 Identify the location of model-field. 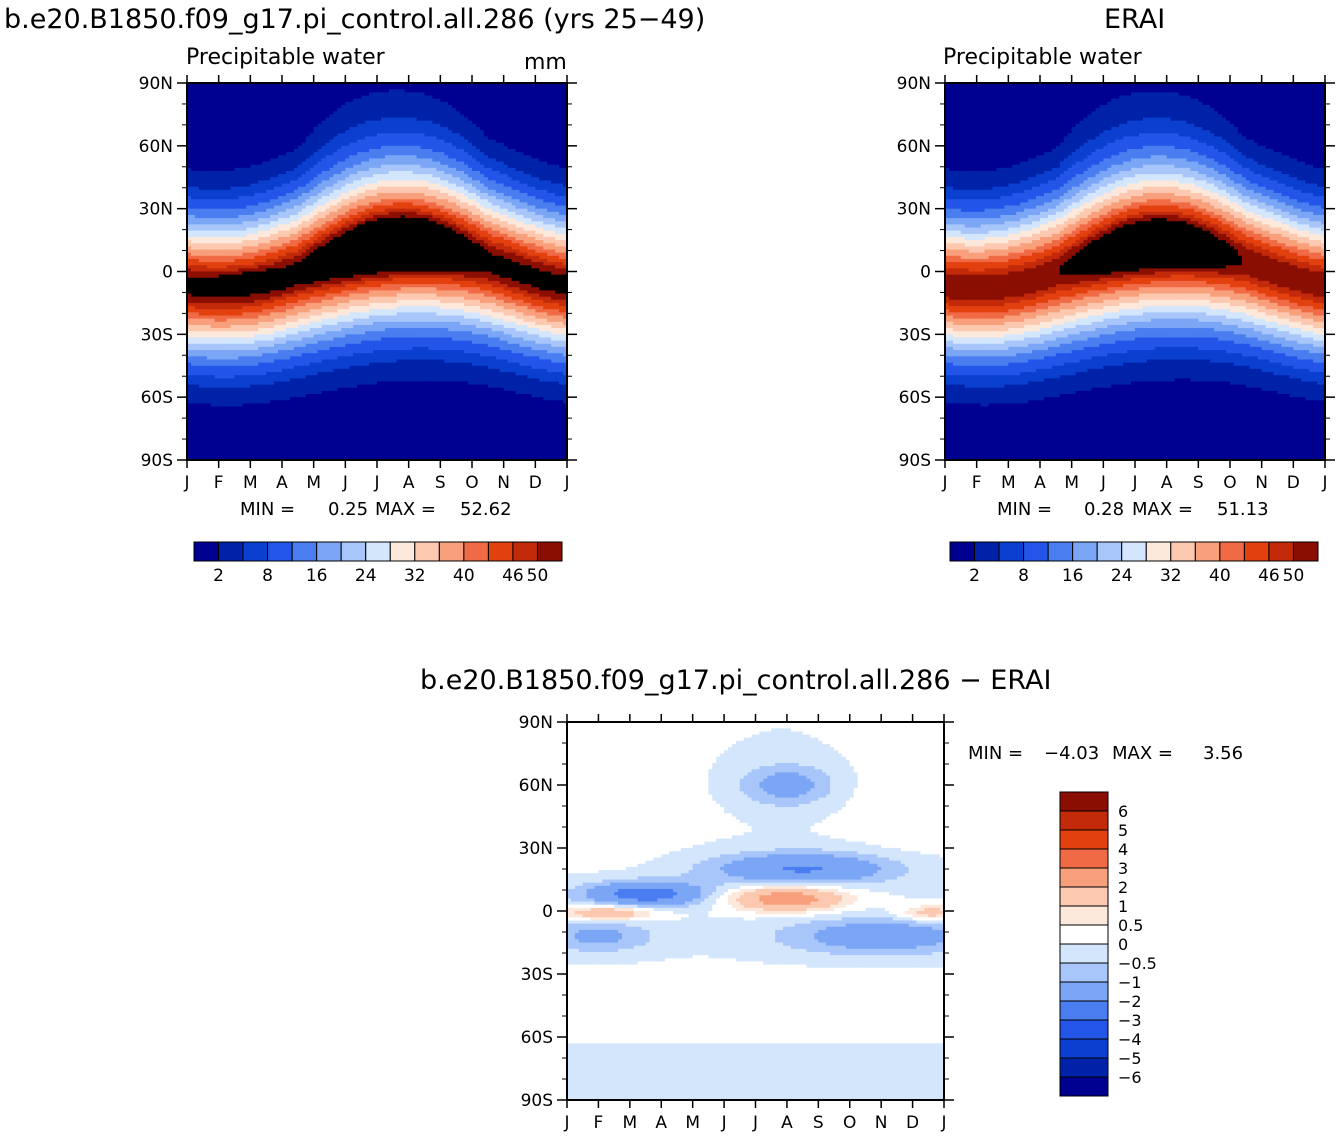
(377, 272).